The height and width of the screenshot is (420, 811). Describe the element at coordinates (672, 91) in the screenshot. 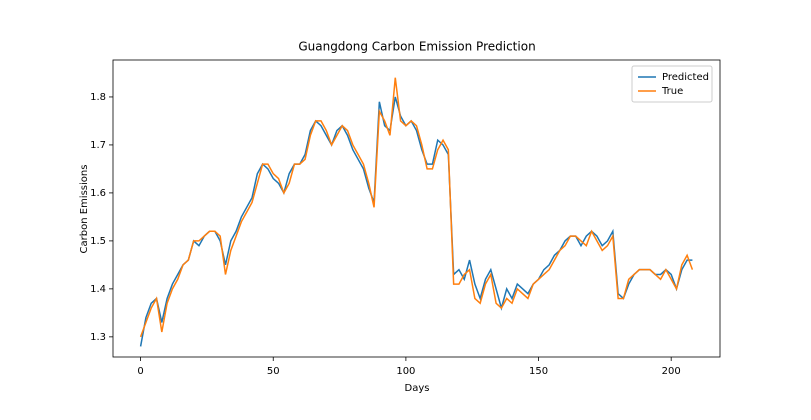

I see `legend-label: True` at that location.